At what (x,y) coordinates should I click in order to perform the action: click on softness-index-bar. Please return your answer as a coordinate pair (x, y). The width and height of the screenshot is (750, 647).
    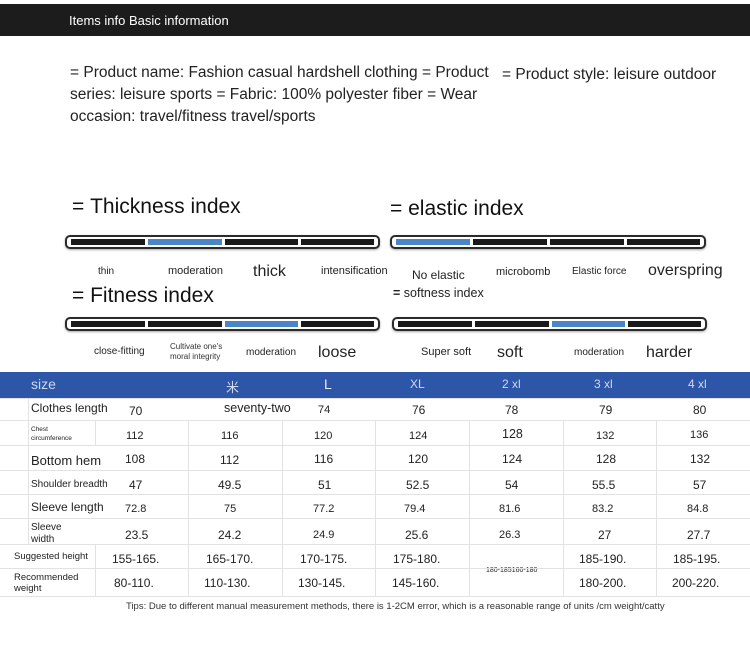
    Looking at the image, I should click on (549, 324).